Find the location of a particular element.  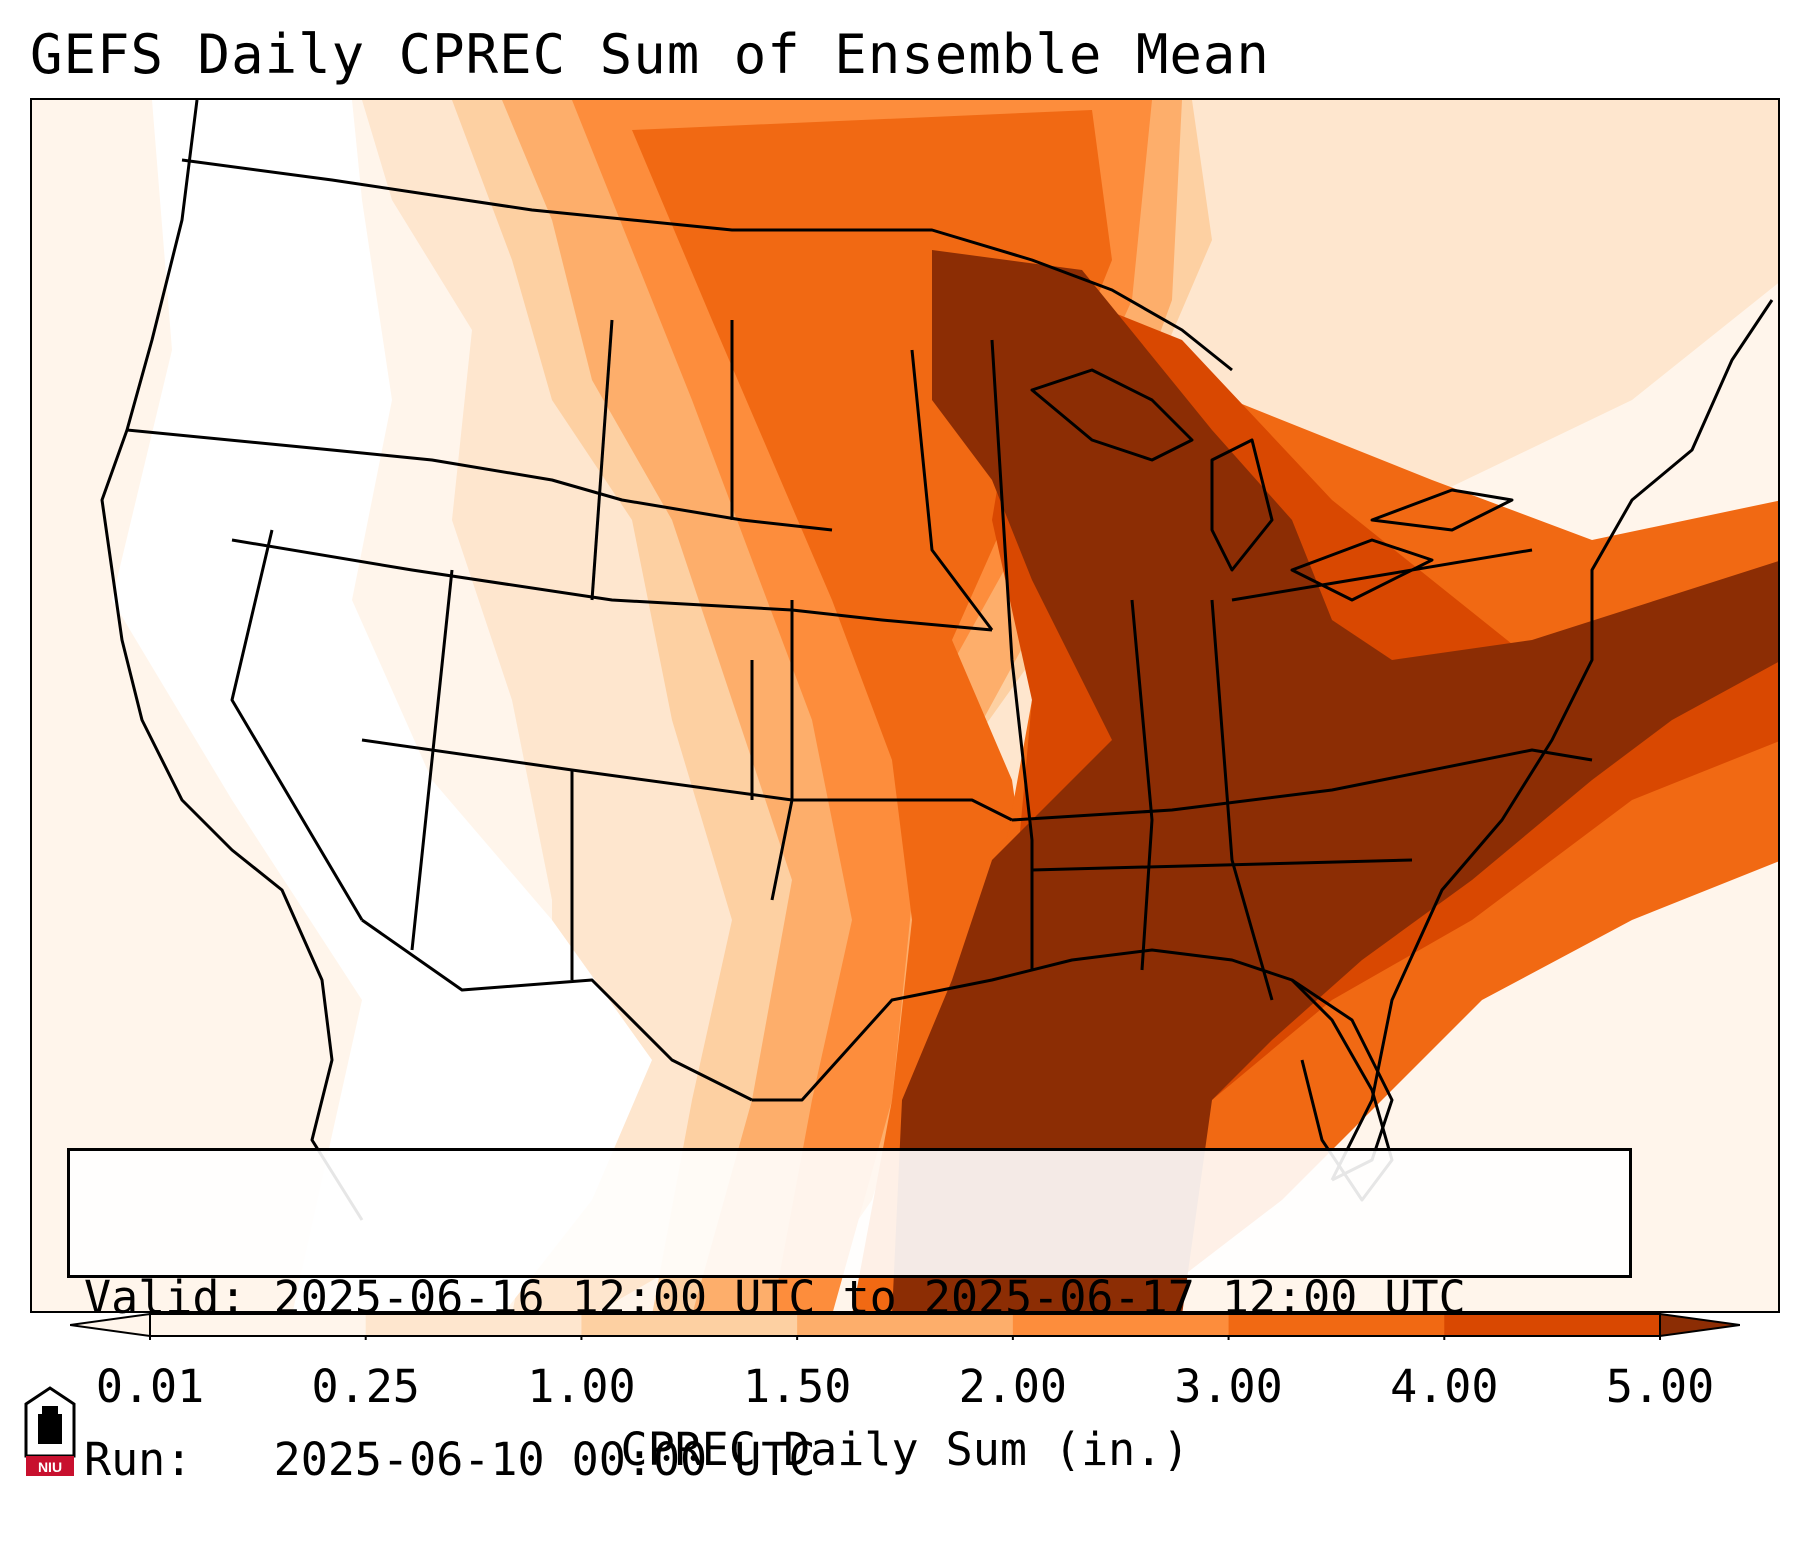

colorbar-extend-max is located at coordinates (1699, 1325).